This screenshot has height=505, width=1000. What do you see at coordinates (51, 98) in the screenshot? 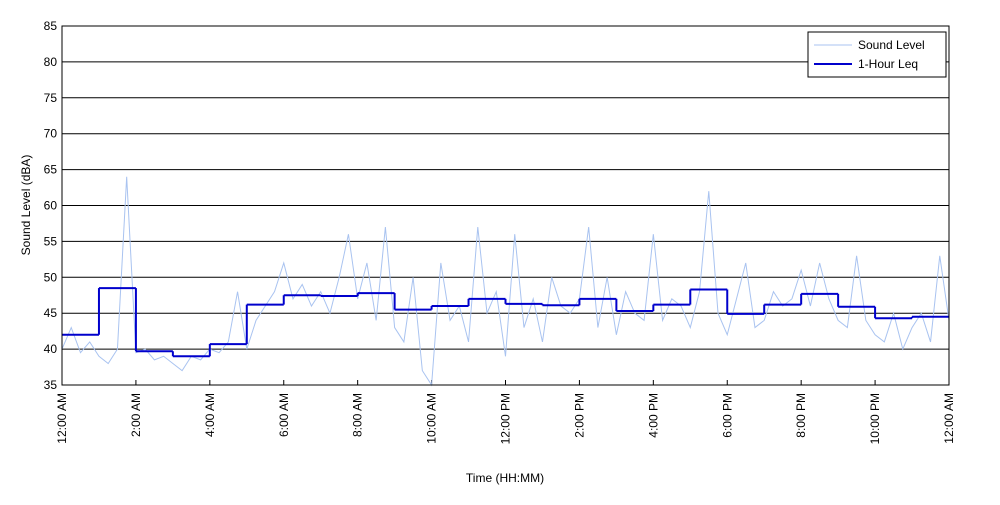
I see `y-tick-label: 75` at bounding box center [51, 98].